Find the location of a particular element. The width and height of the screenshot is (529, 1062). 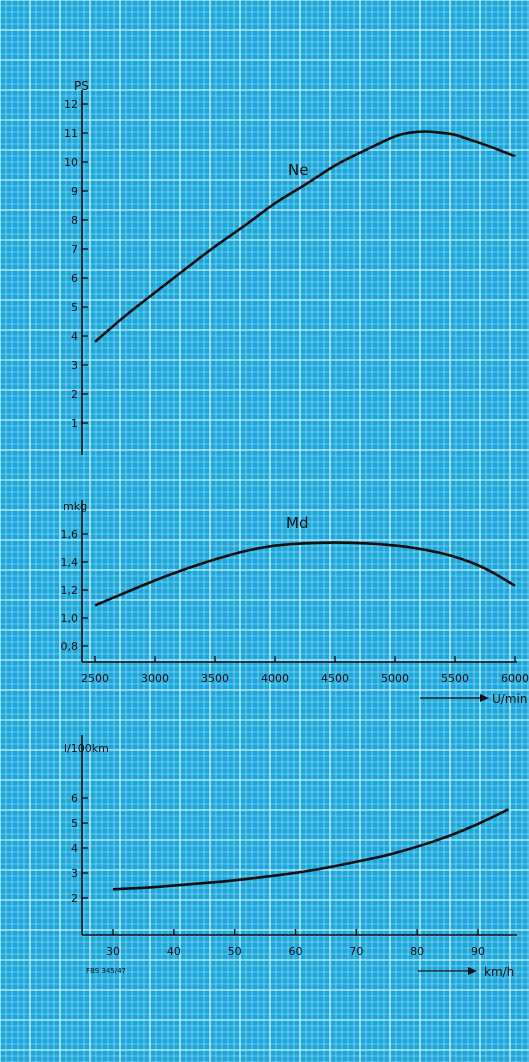

torque-curve is located at coordinates (305, 574).